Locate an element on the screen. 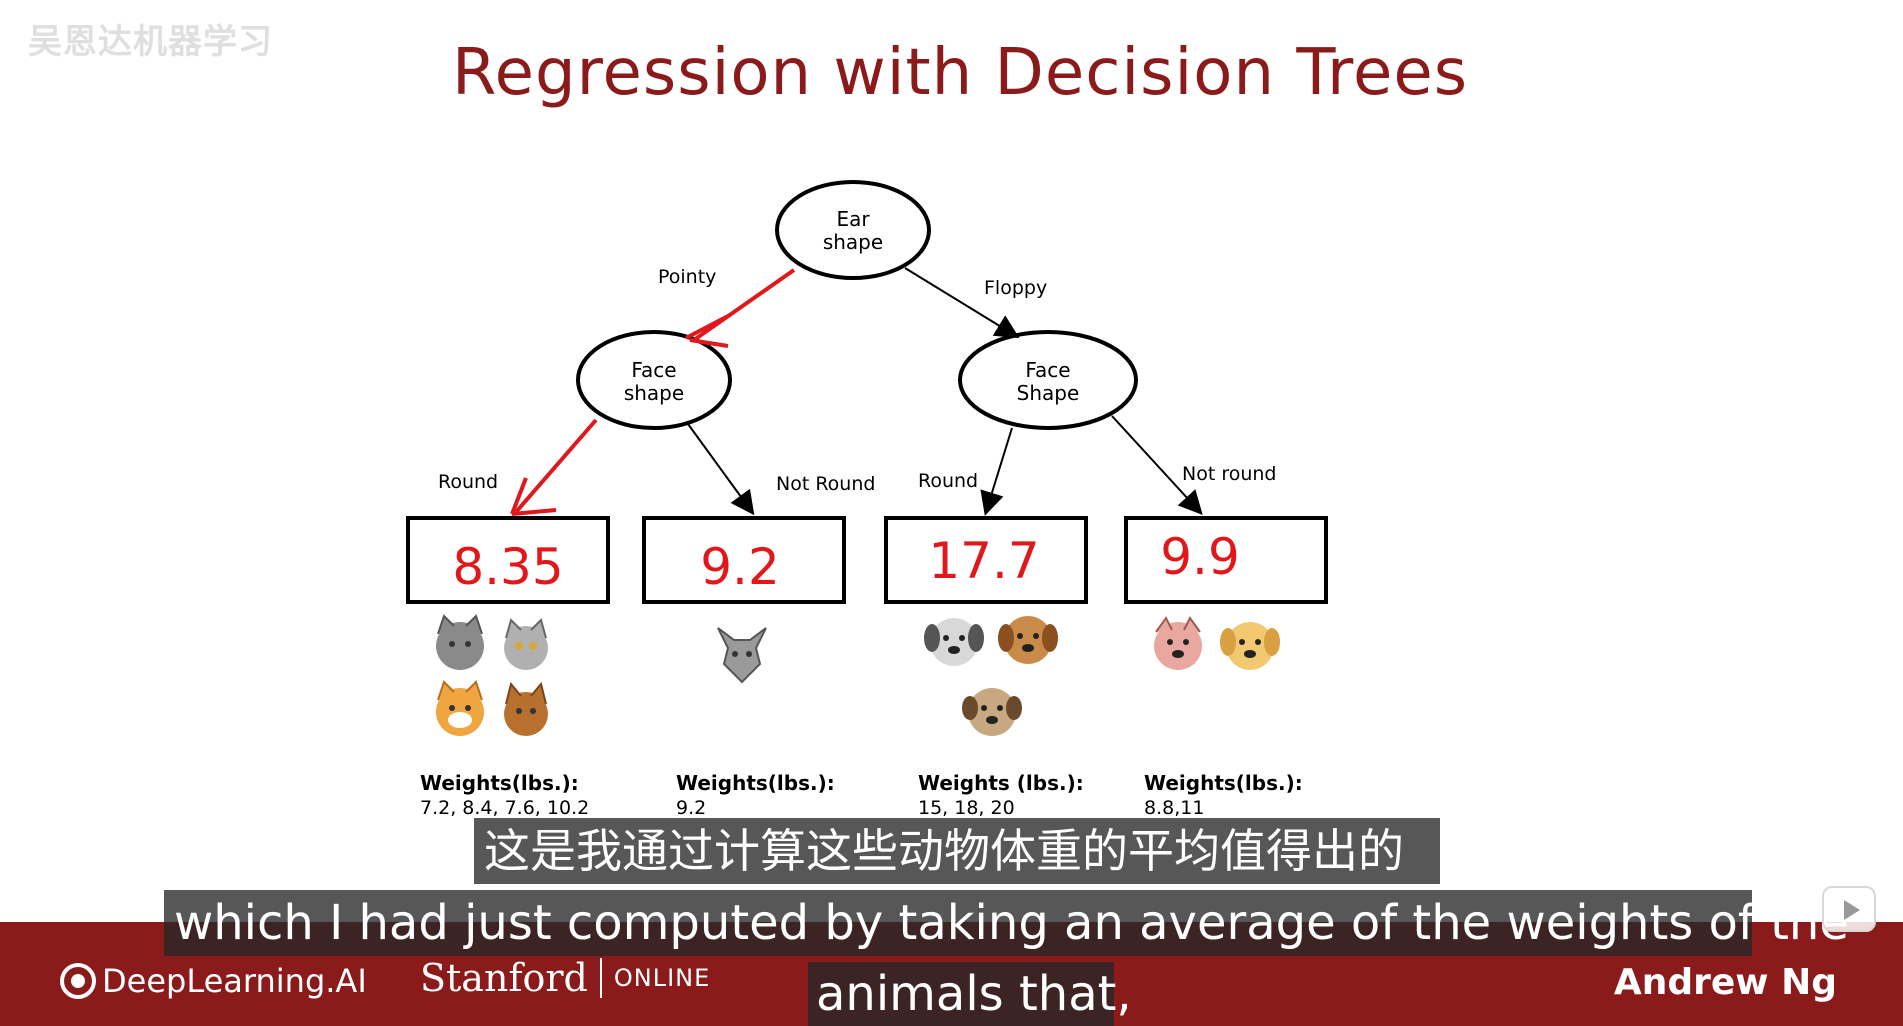 This screenshot has width=1903, height=1026. cat-icons-group is located at coordinates (492, 675).